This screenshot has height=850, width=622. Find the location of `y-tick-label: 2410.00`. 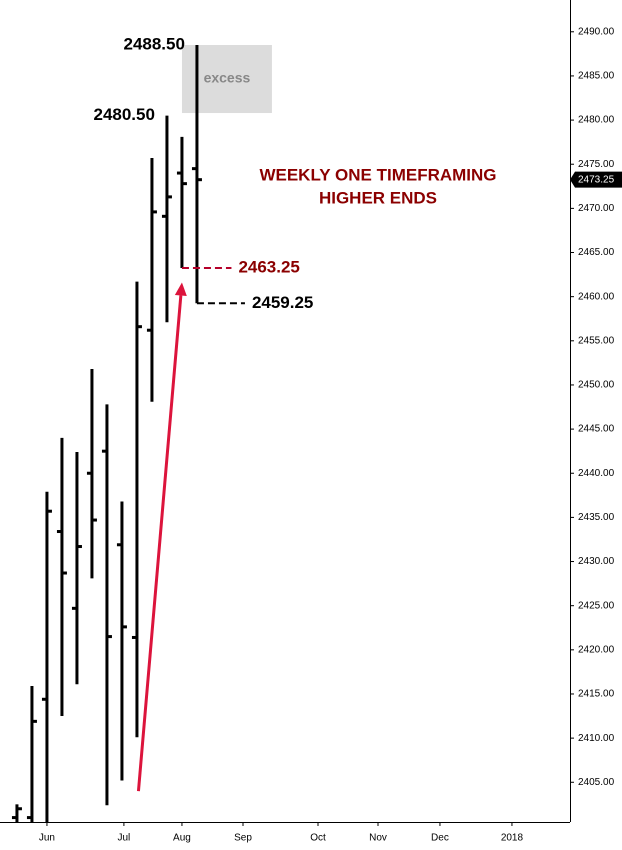

y-tick-label: 2410.00 is located at coordinates (596, 738).